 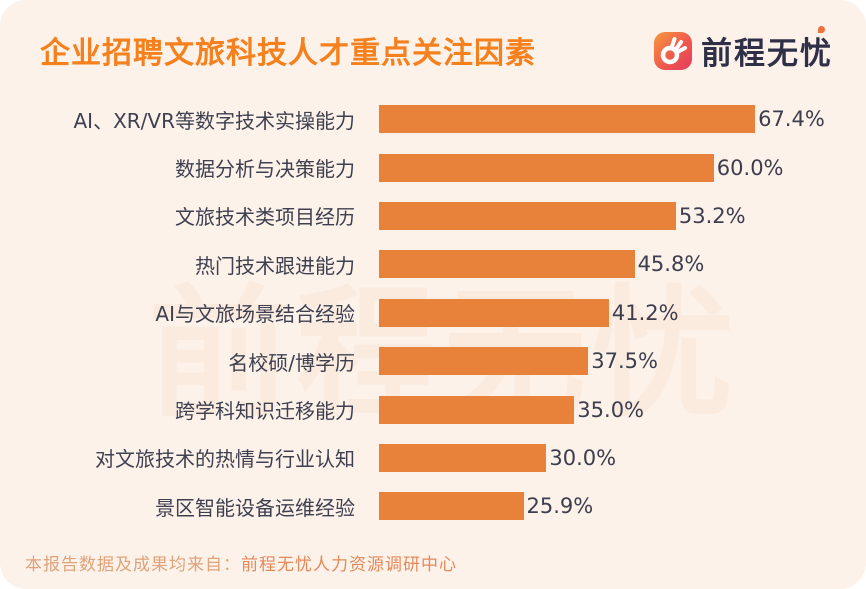 I want to click on category-label: 名校硕/博学历, so click(x=291, y=362).